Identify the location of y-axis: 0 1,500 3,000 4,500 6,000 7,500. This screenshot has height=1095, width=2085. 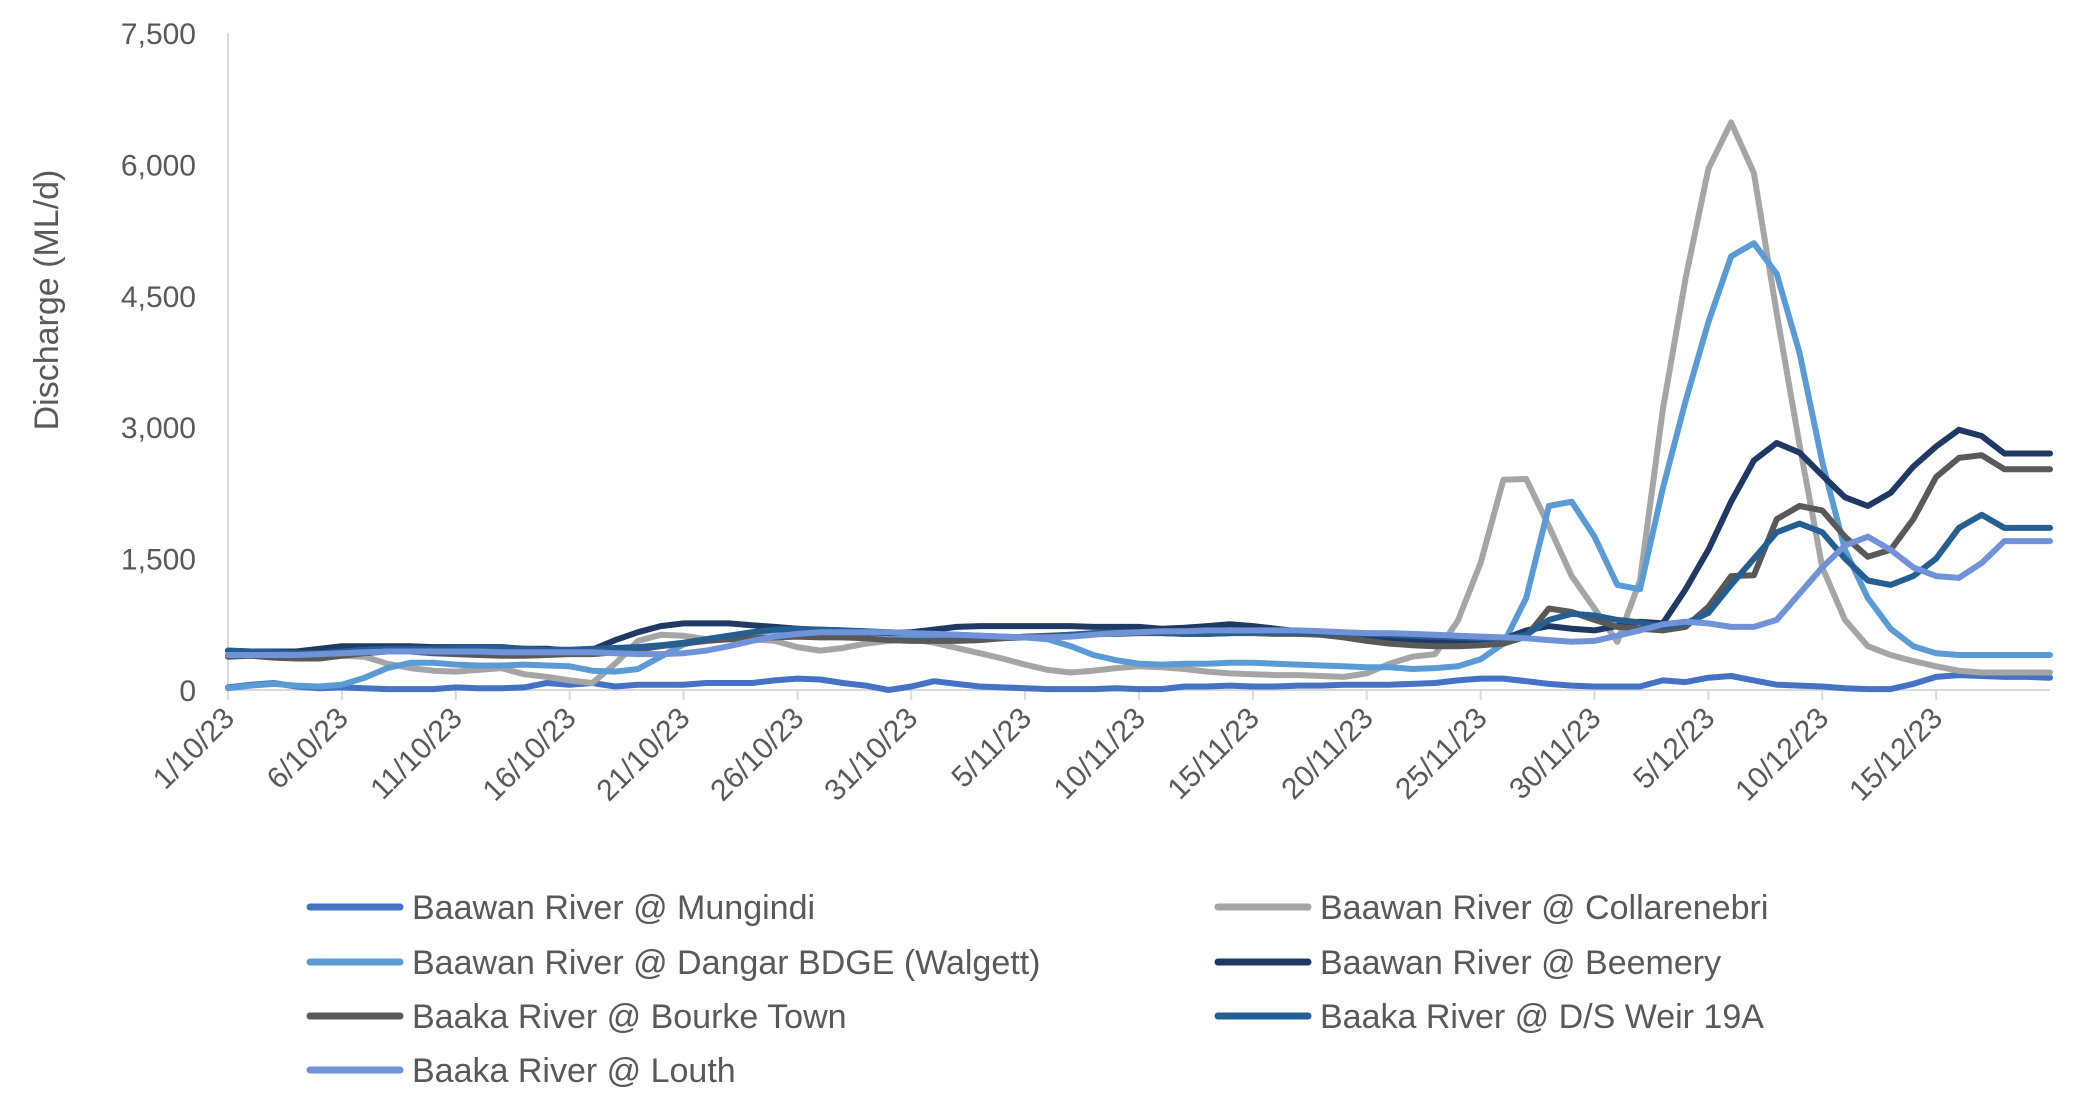
(175, 363).